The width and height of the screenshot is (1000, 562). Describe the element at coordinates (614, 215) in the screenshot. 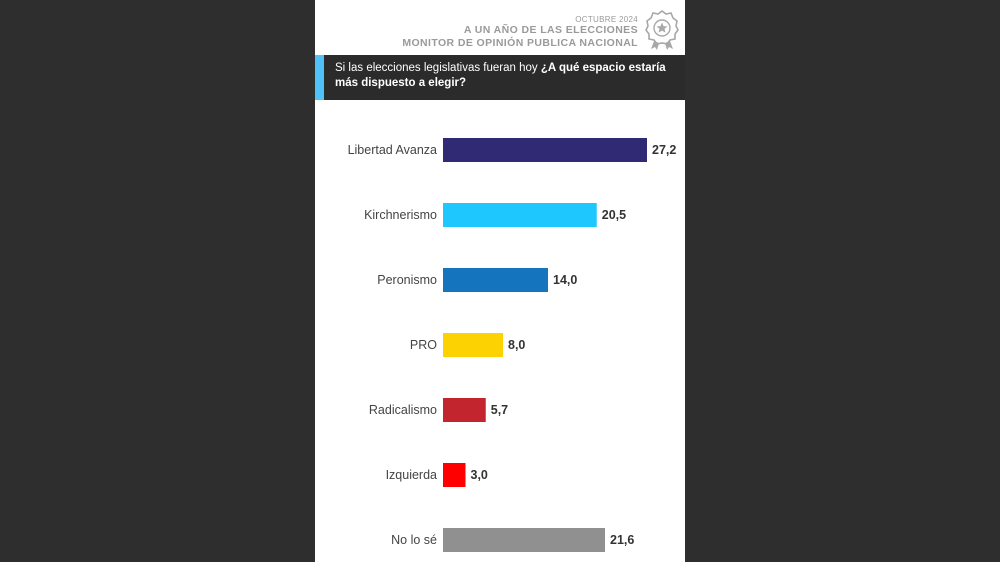

I see `value-label: 20,5` at that location.